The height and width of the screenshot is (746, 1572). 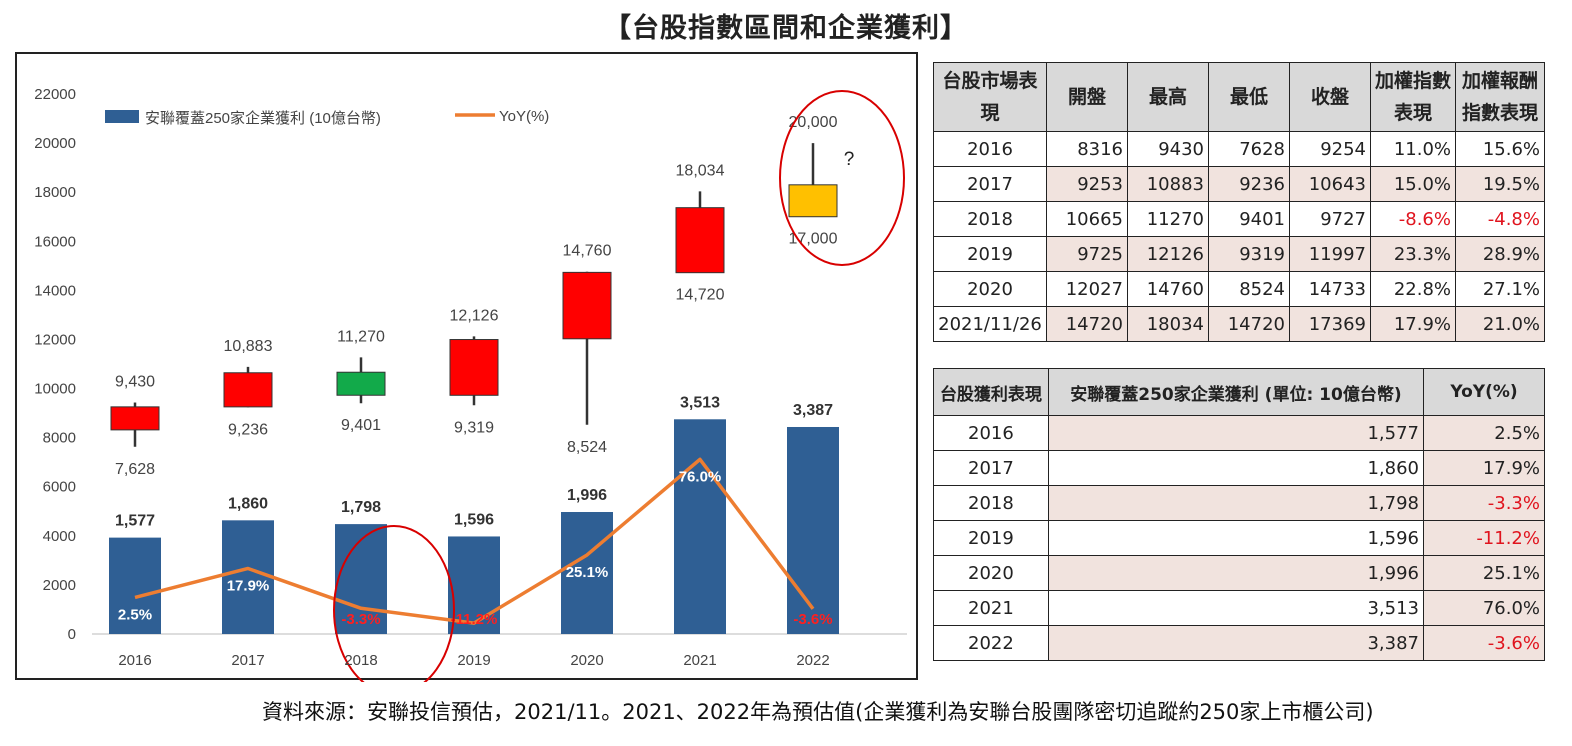 What do you see at coordinates (135, 614) in the screenshot?
I see `yoy-data-label: 2.5%` at bounding box center [135, 614].